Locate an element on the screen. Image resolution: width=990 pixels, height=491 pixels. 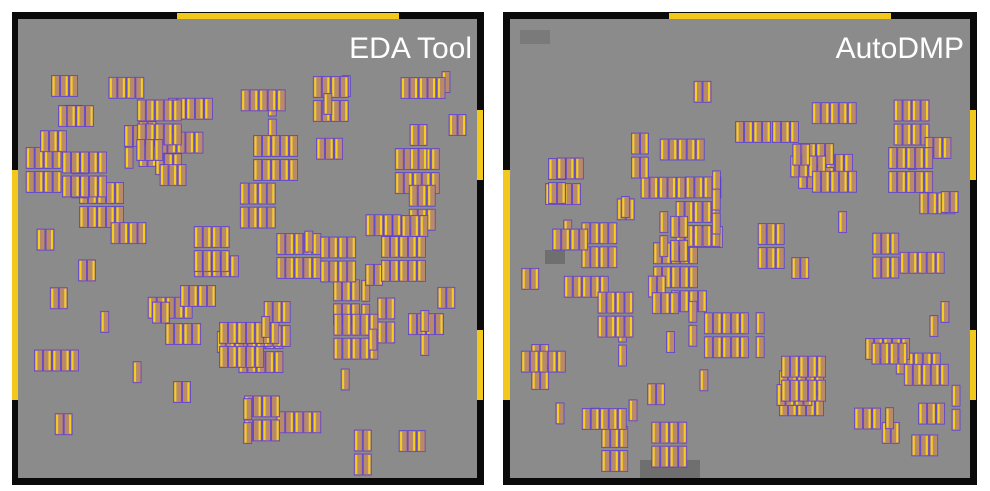
io-bar is located at coordinates (480, 145).